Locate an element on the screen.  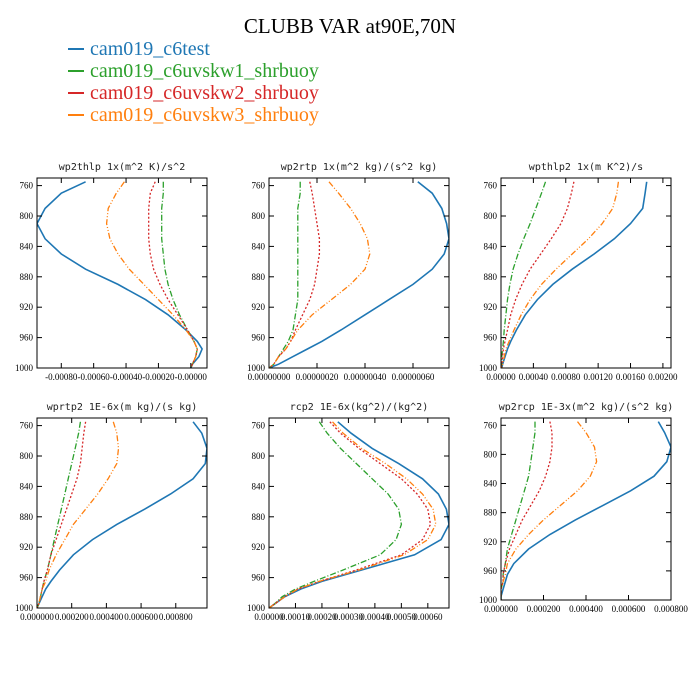
legend-entry: cam019_c6uvskw3_shrbuoy is located at coordinates (193, 115).